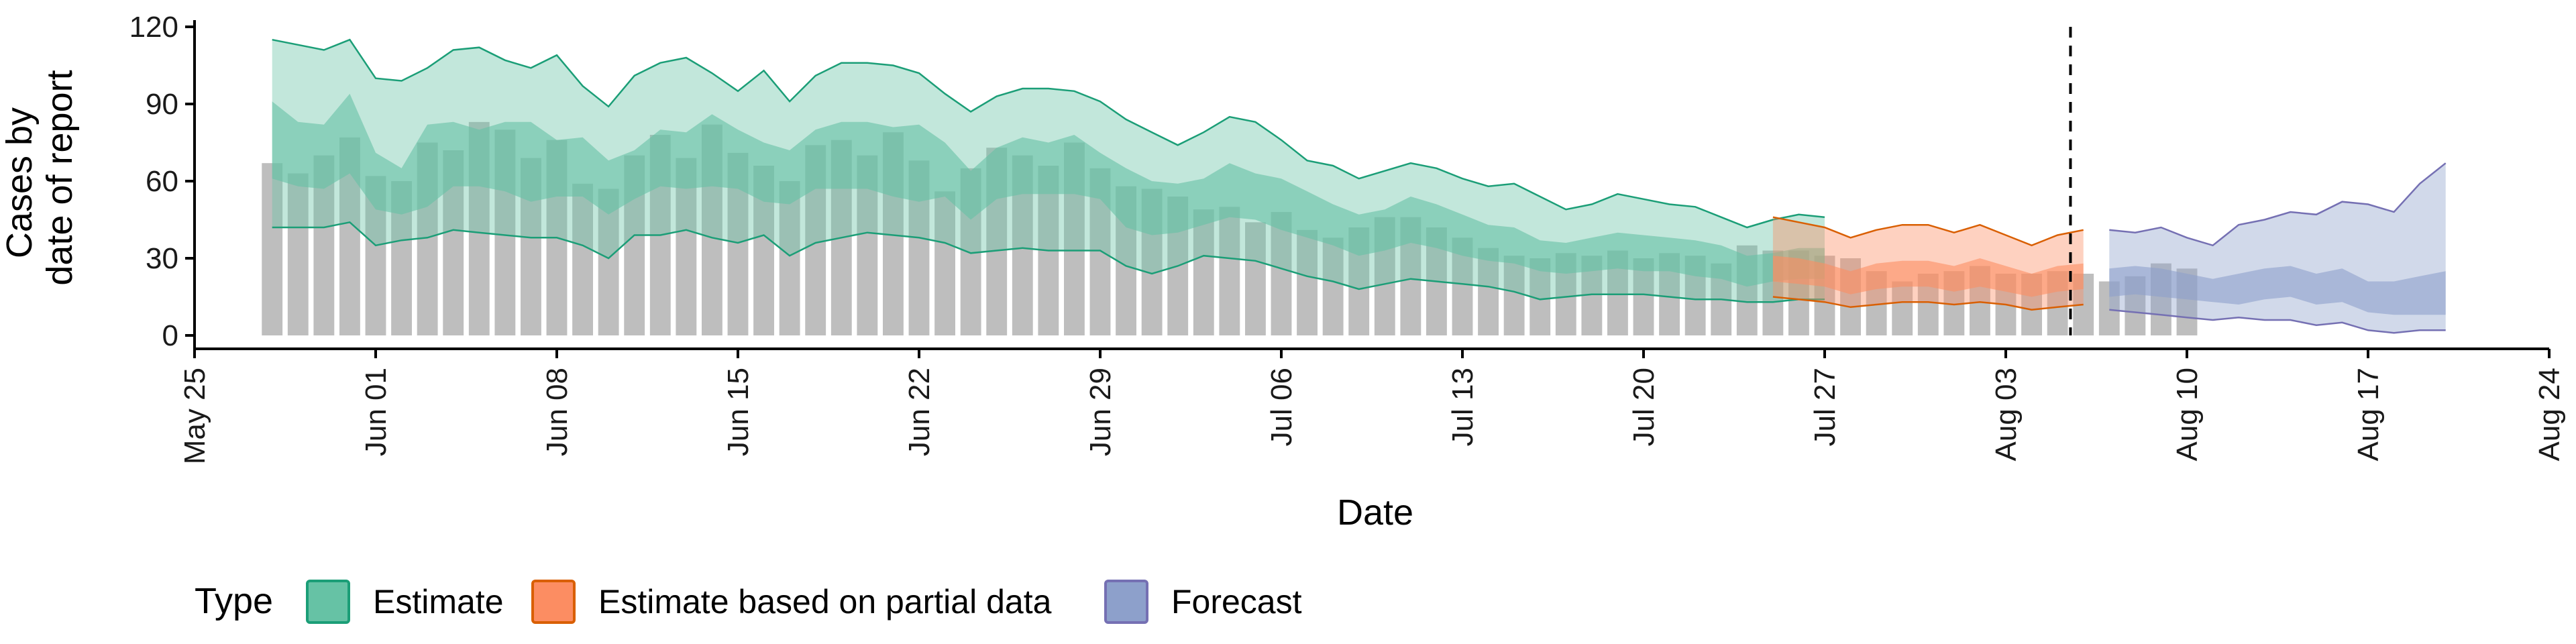  I want to click on x-tick-label: Jun 15, so click(738, 412).